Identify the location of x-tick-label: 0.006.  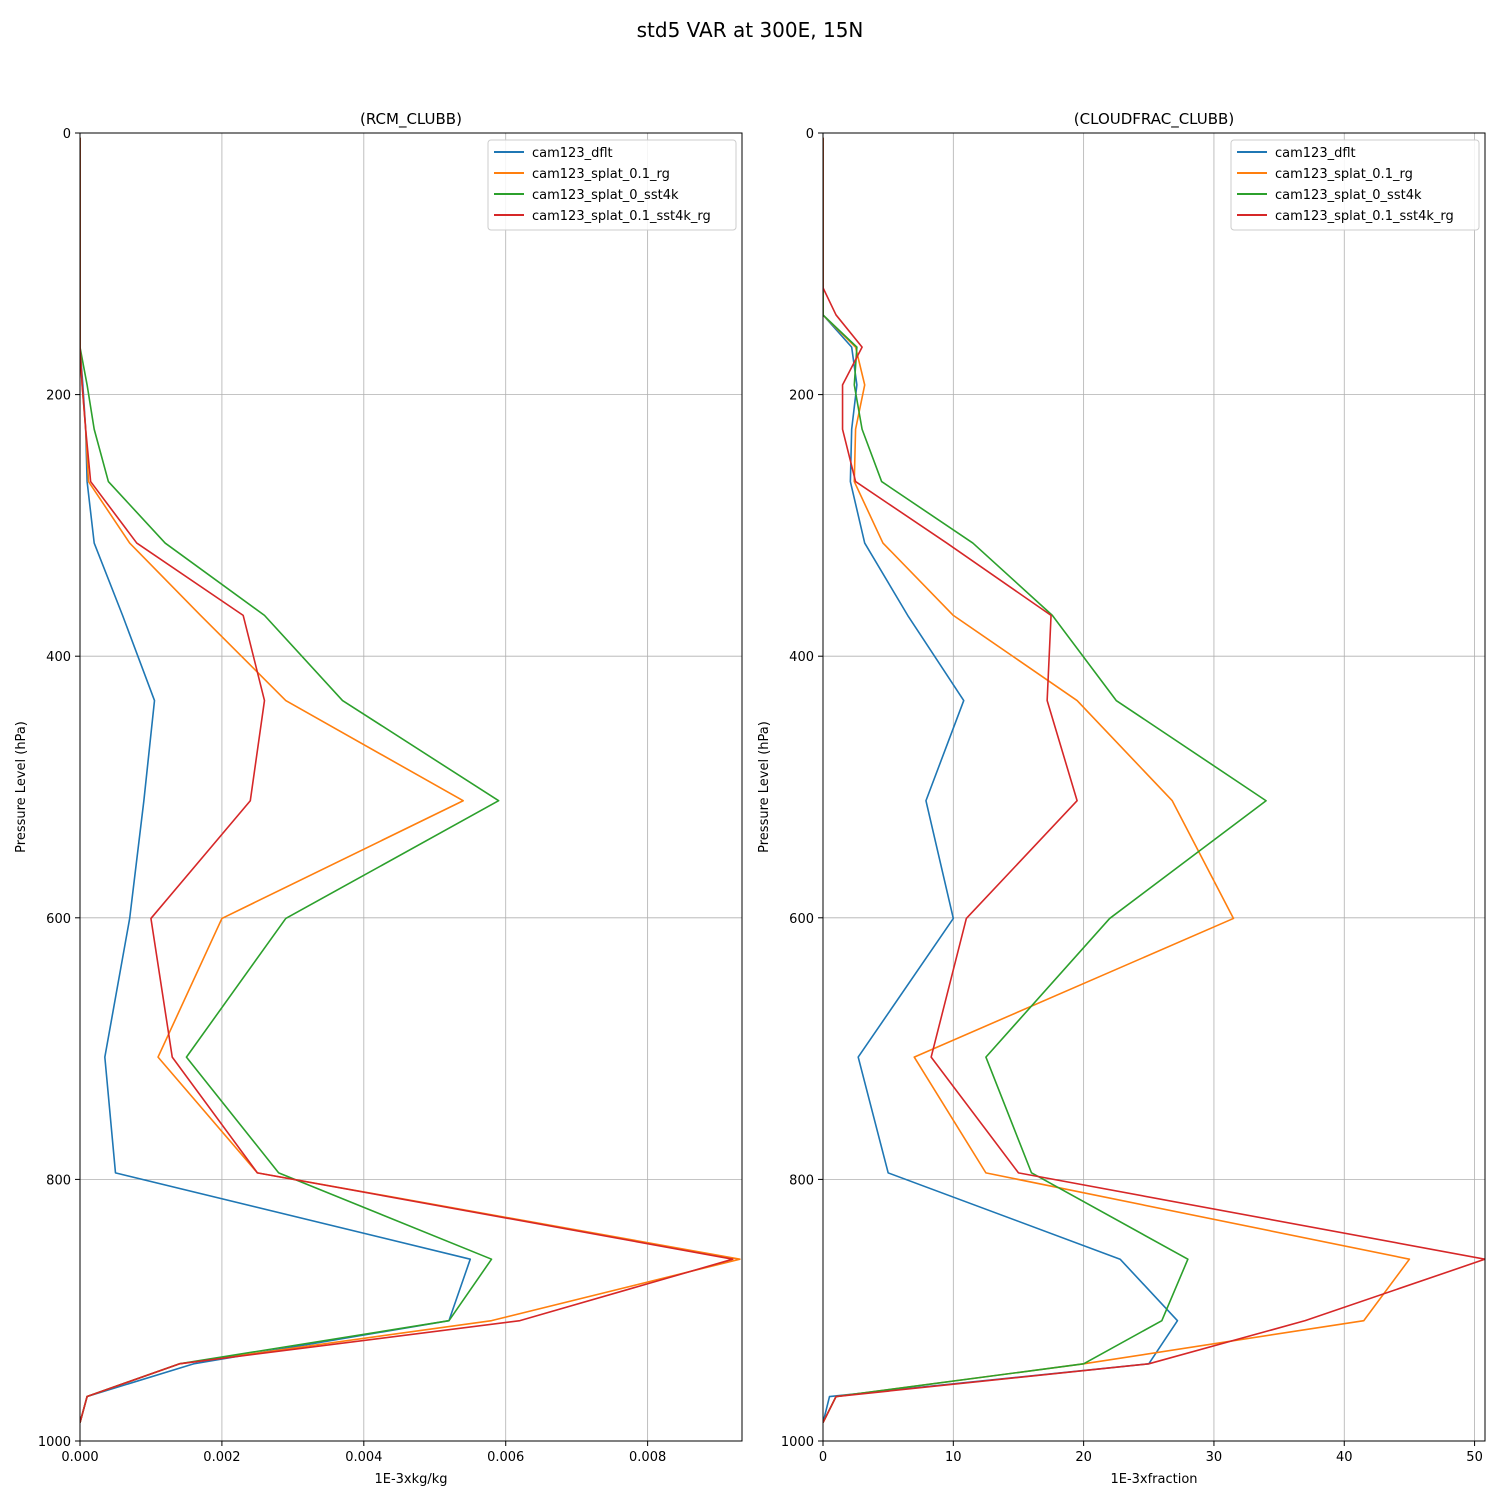
(505, 1457).